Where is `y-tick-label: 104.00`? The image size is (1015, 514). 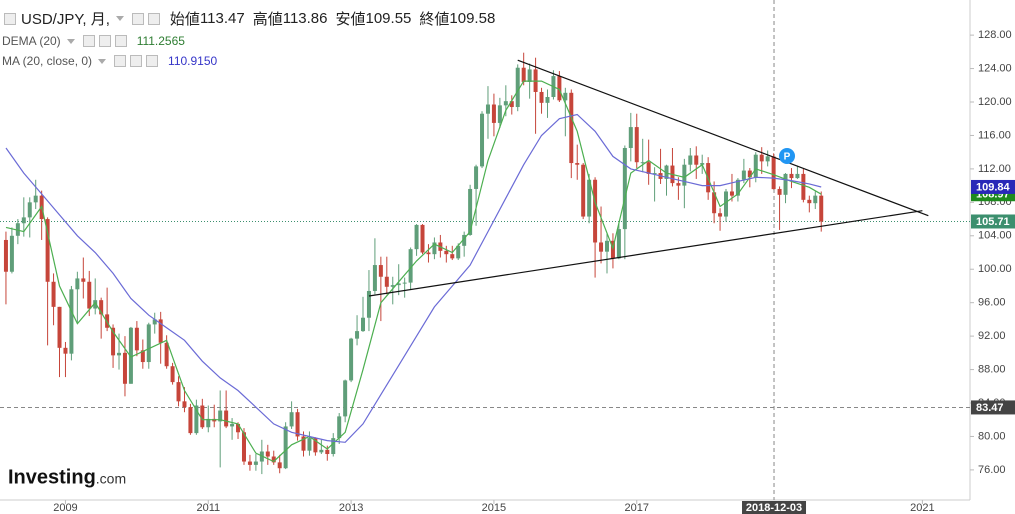 y-tick-label: 104.00 is located at coordinates (995, 236).